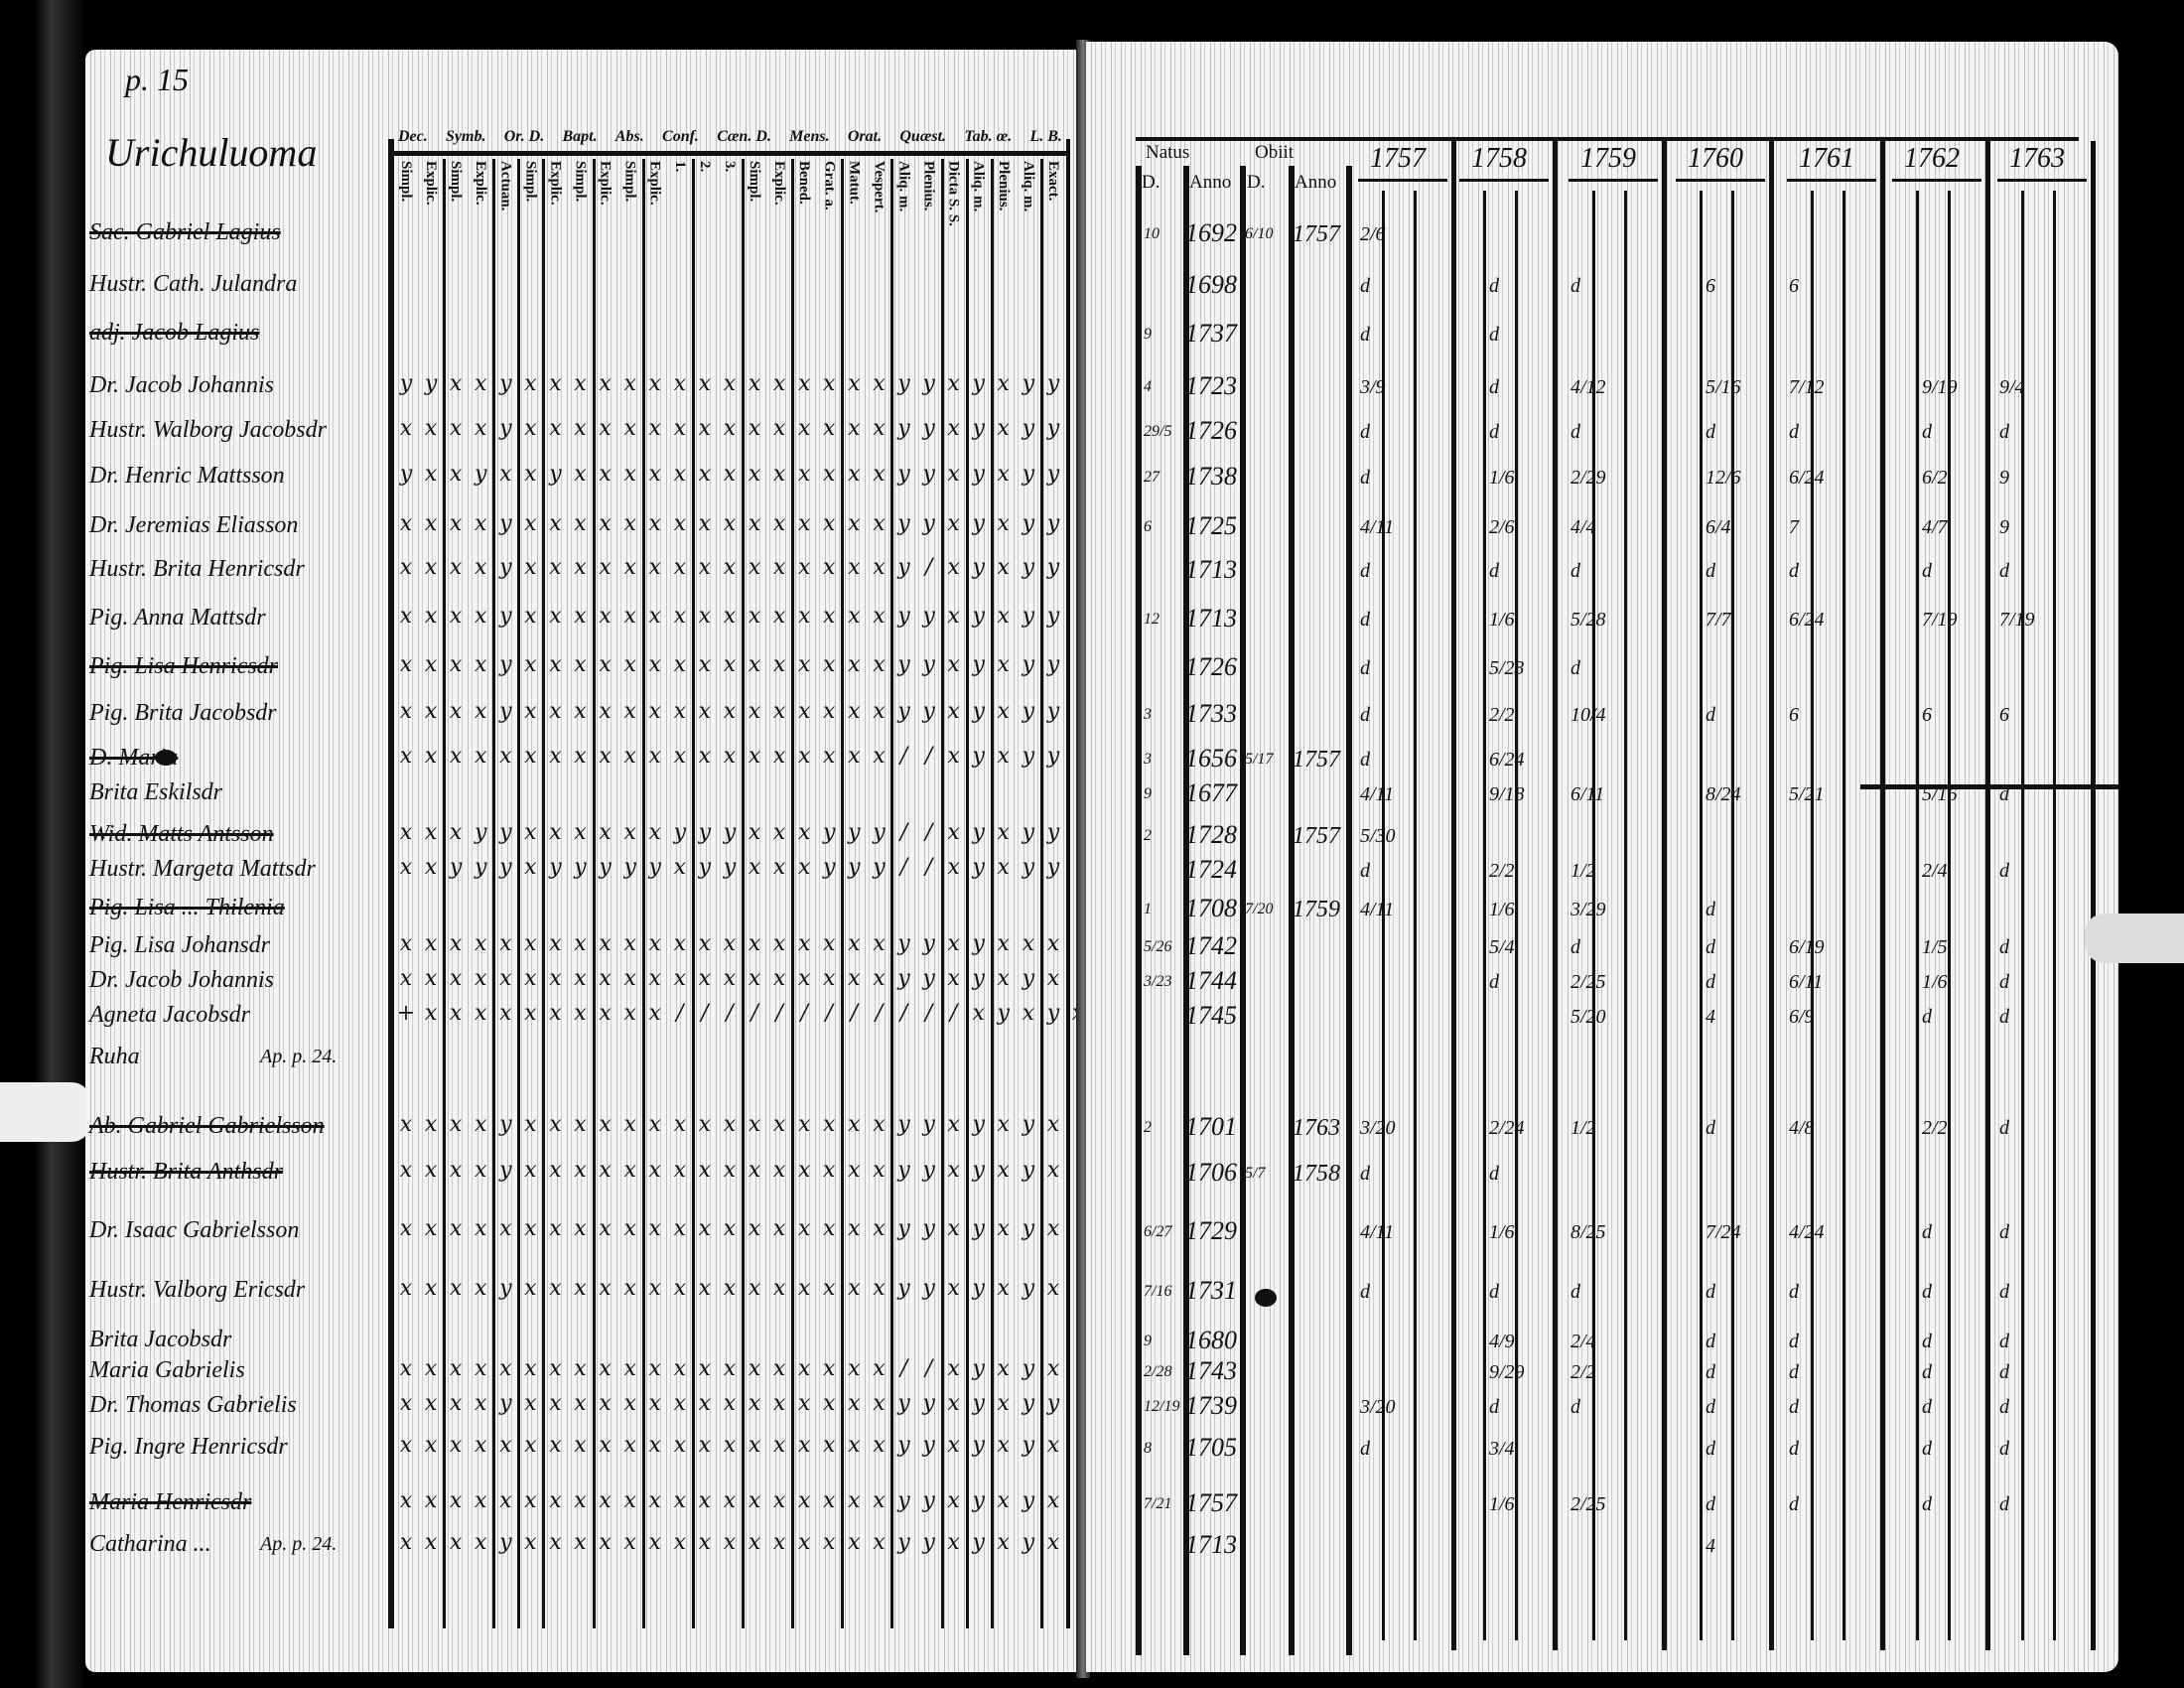 This screenshot has height=1688, width=2184. What do you see at coordinates (1211, 1290) in the screenshot?
I see `birth-year: 1731` at bounding box center [1211, 1290].